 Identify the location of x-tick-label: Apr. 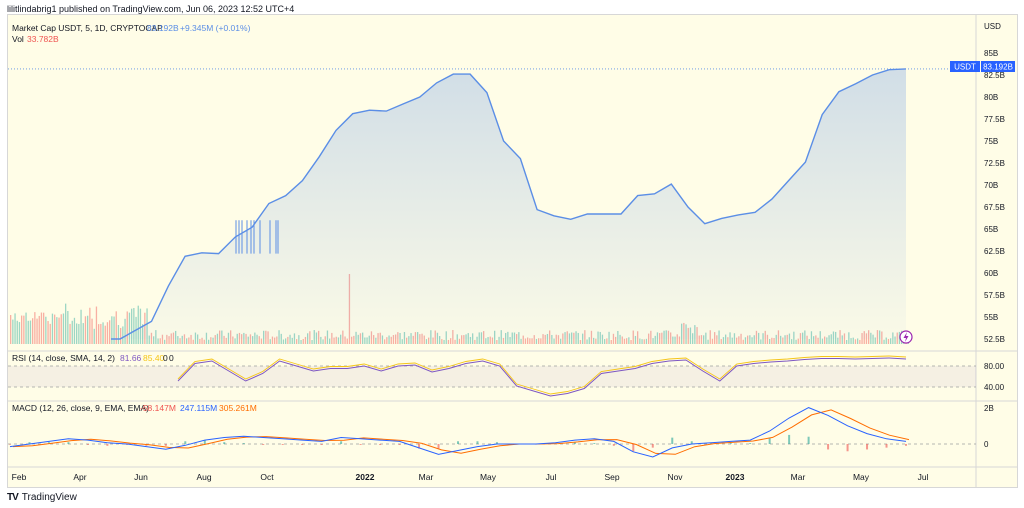
(79, 477).